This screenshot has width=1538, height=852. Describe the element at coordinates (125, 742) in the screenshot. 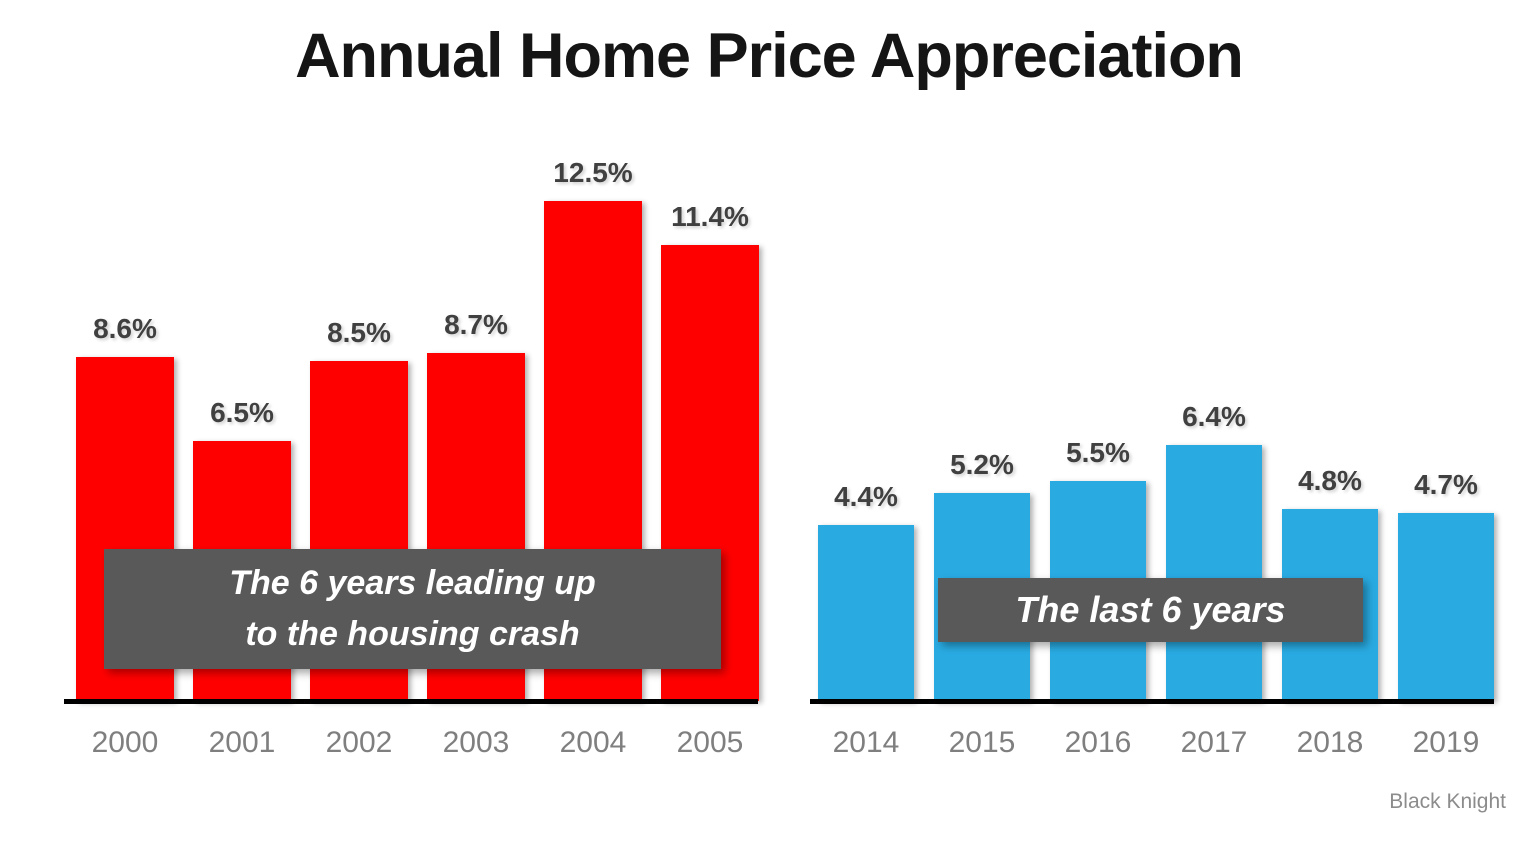

I see `x-tick-2000: 2000` at that location.